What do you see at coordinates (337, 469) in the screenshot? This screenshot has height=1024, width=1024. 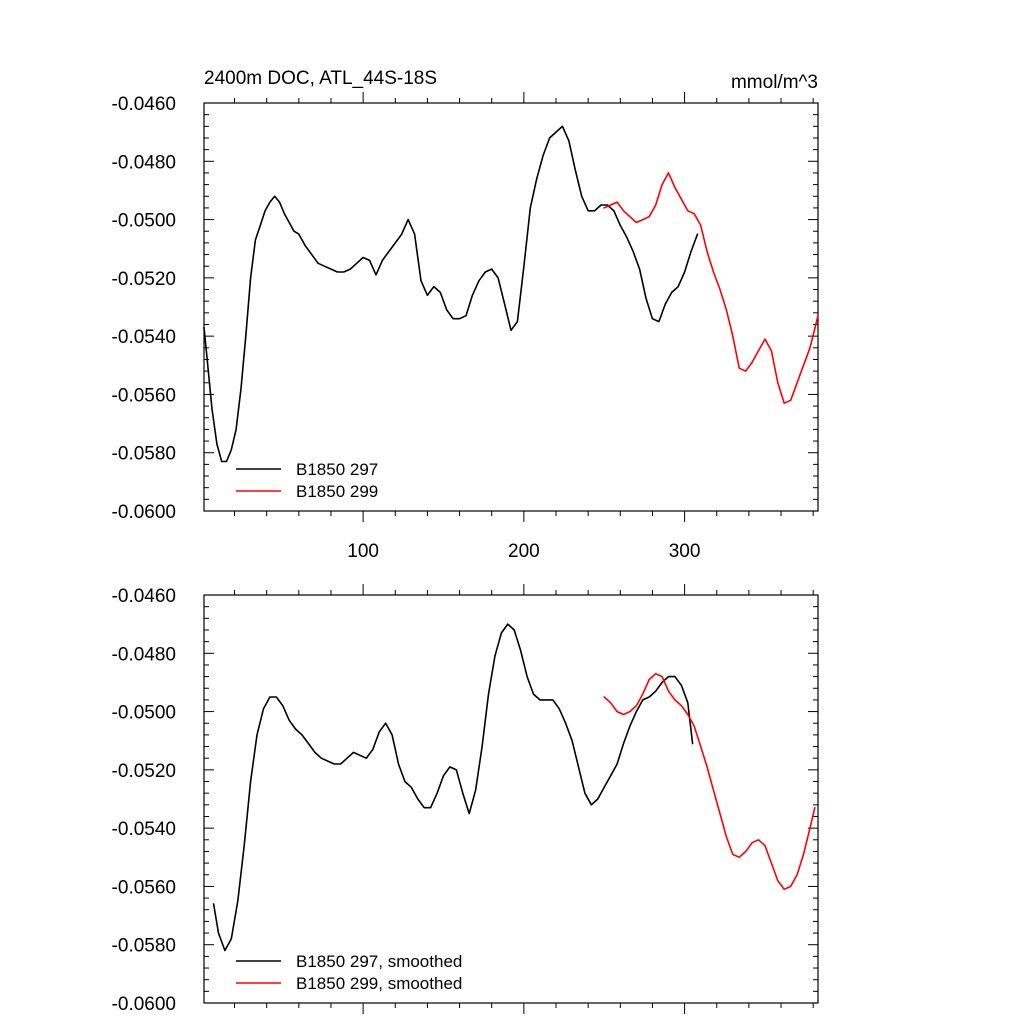 I see `legend-label: B1850 297` at bounding box center [337, 469].